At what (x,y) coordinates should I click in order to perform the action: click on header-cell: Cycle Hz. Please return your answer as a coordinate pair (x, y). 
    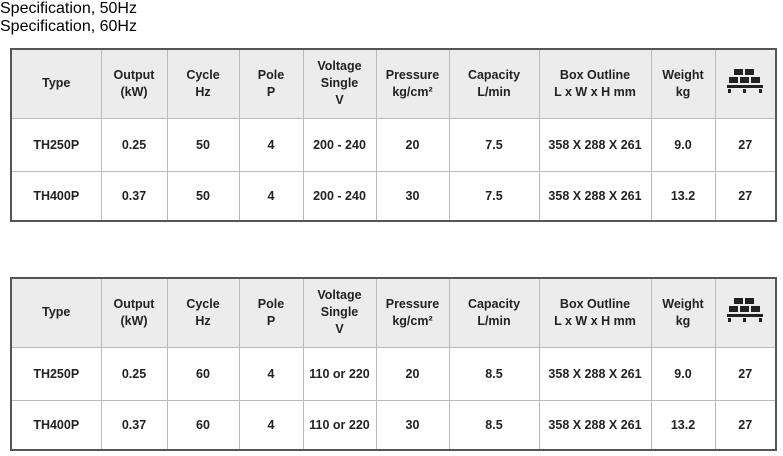
    Looking at the image, I should click on (203, 312).